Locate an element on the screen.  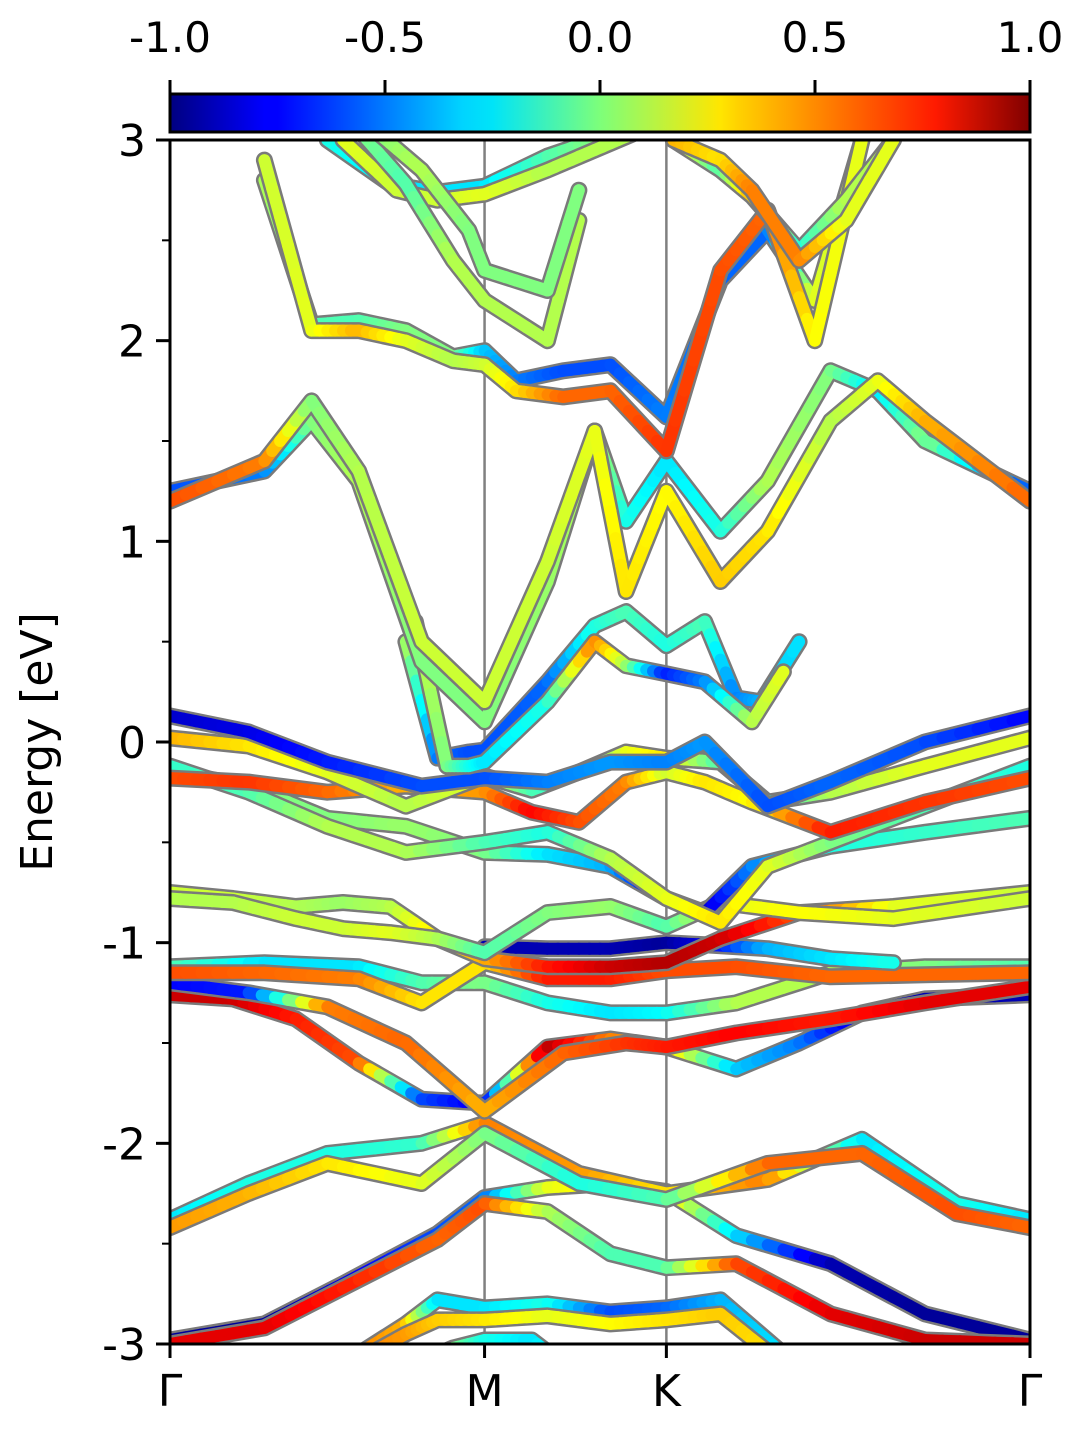
colorbar-tick-label: -0.5 is located at coordinates (385, 37).